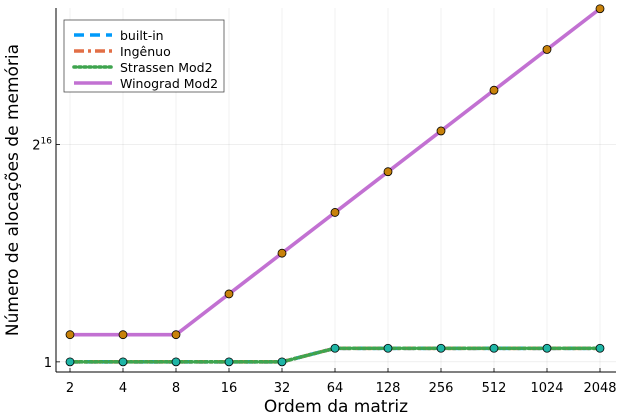  What do you see at coordinates (145, 51) in the screenshot?
I see `legend-label: Ingênuo` at bounding box center [145, 51].